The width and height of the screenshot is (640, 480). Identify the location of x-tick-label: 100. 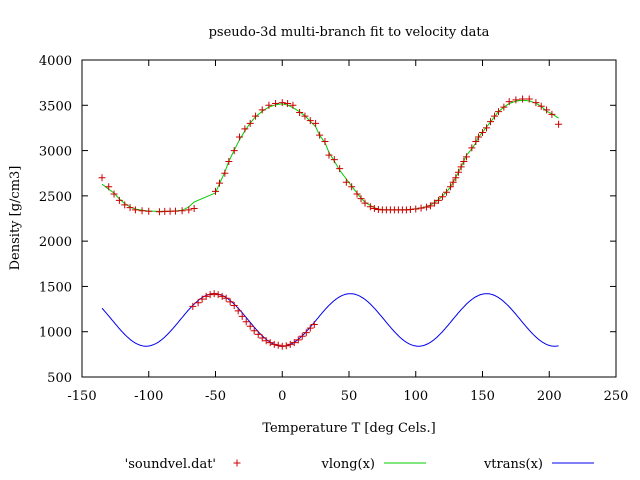
(415, 396).